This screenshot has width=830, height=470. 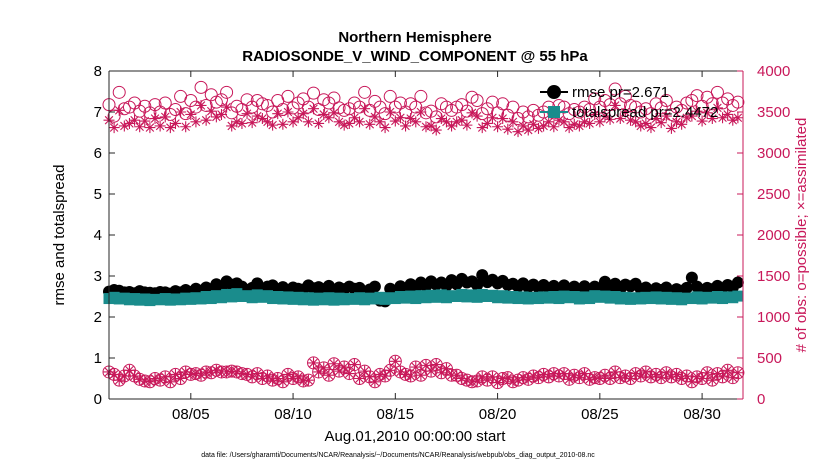 I want to click on y-tick-label: 2, so click(x=98, y=317).